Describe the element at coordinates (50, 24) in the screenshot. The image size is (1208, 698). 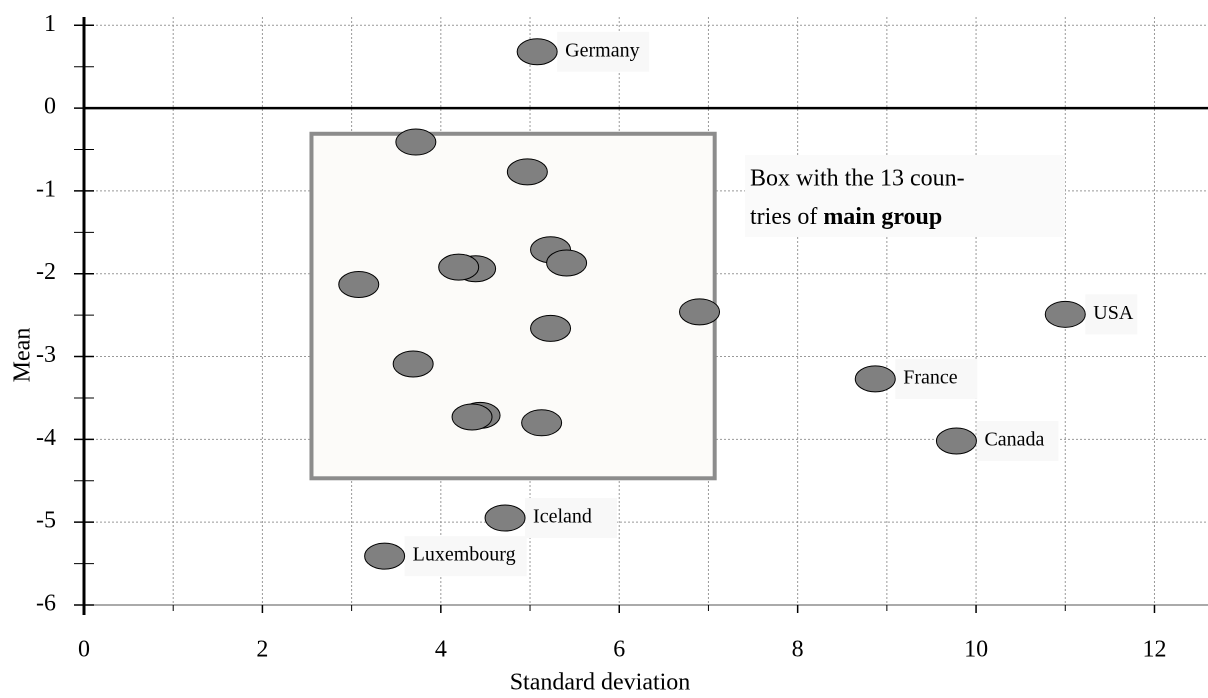
I see `y-tick-label: 1` at that location.